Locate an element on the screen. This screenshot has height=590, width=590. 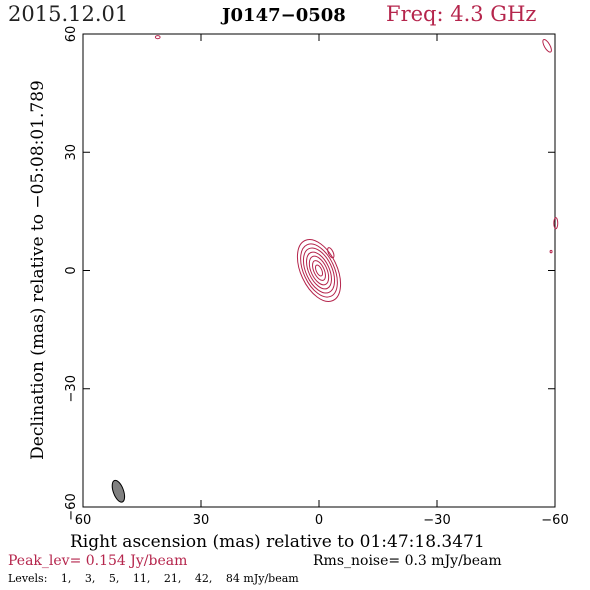
level-value: 84 mJy/beam is located at coordinates (262, 578).